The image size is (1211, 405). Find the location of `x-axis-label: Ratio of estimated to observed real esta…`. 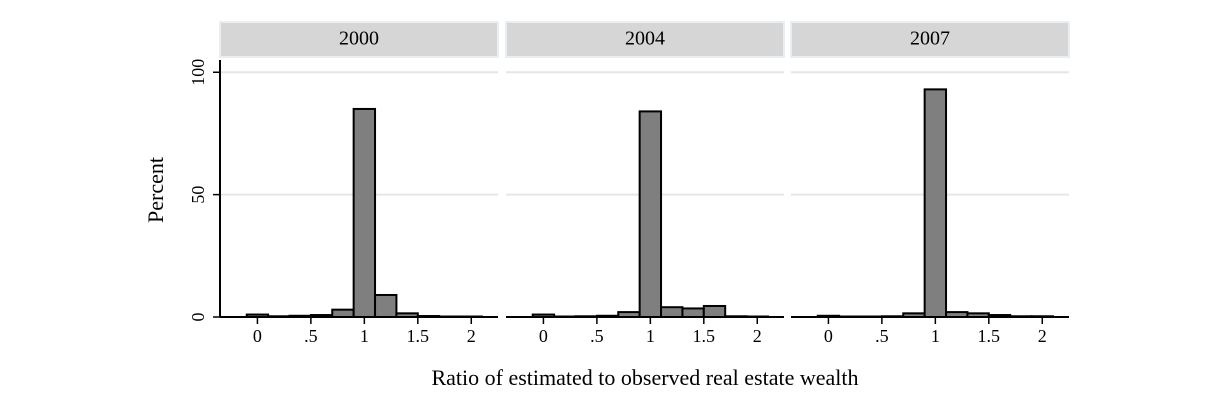

x-axis-label: Ratio of estimated to observed real esta… is located at coordinates (644, 377).